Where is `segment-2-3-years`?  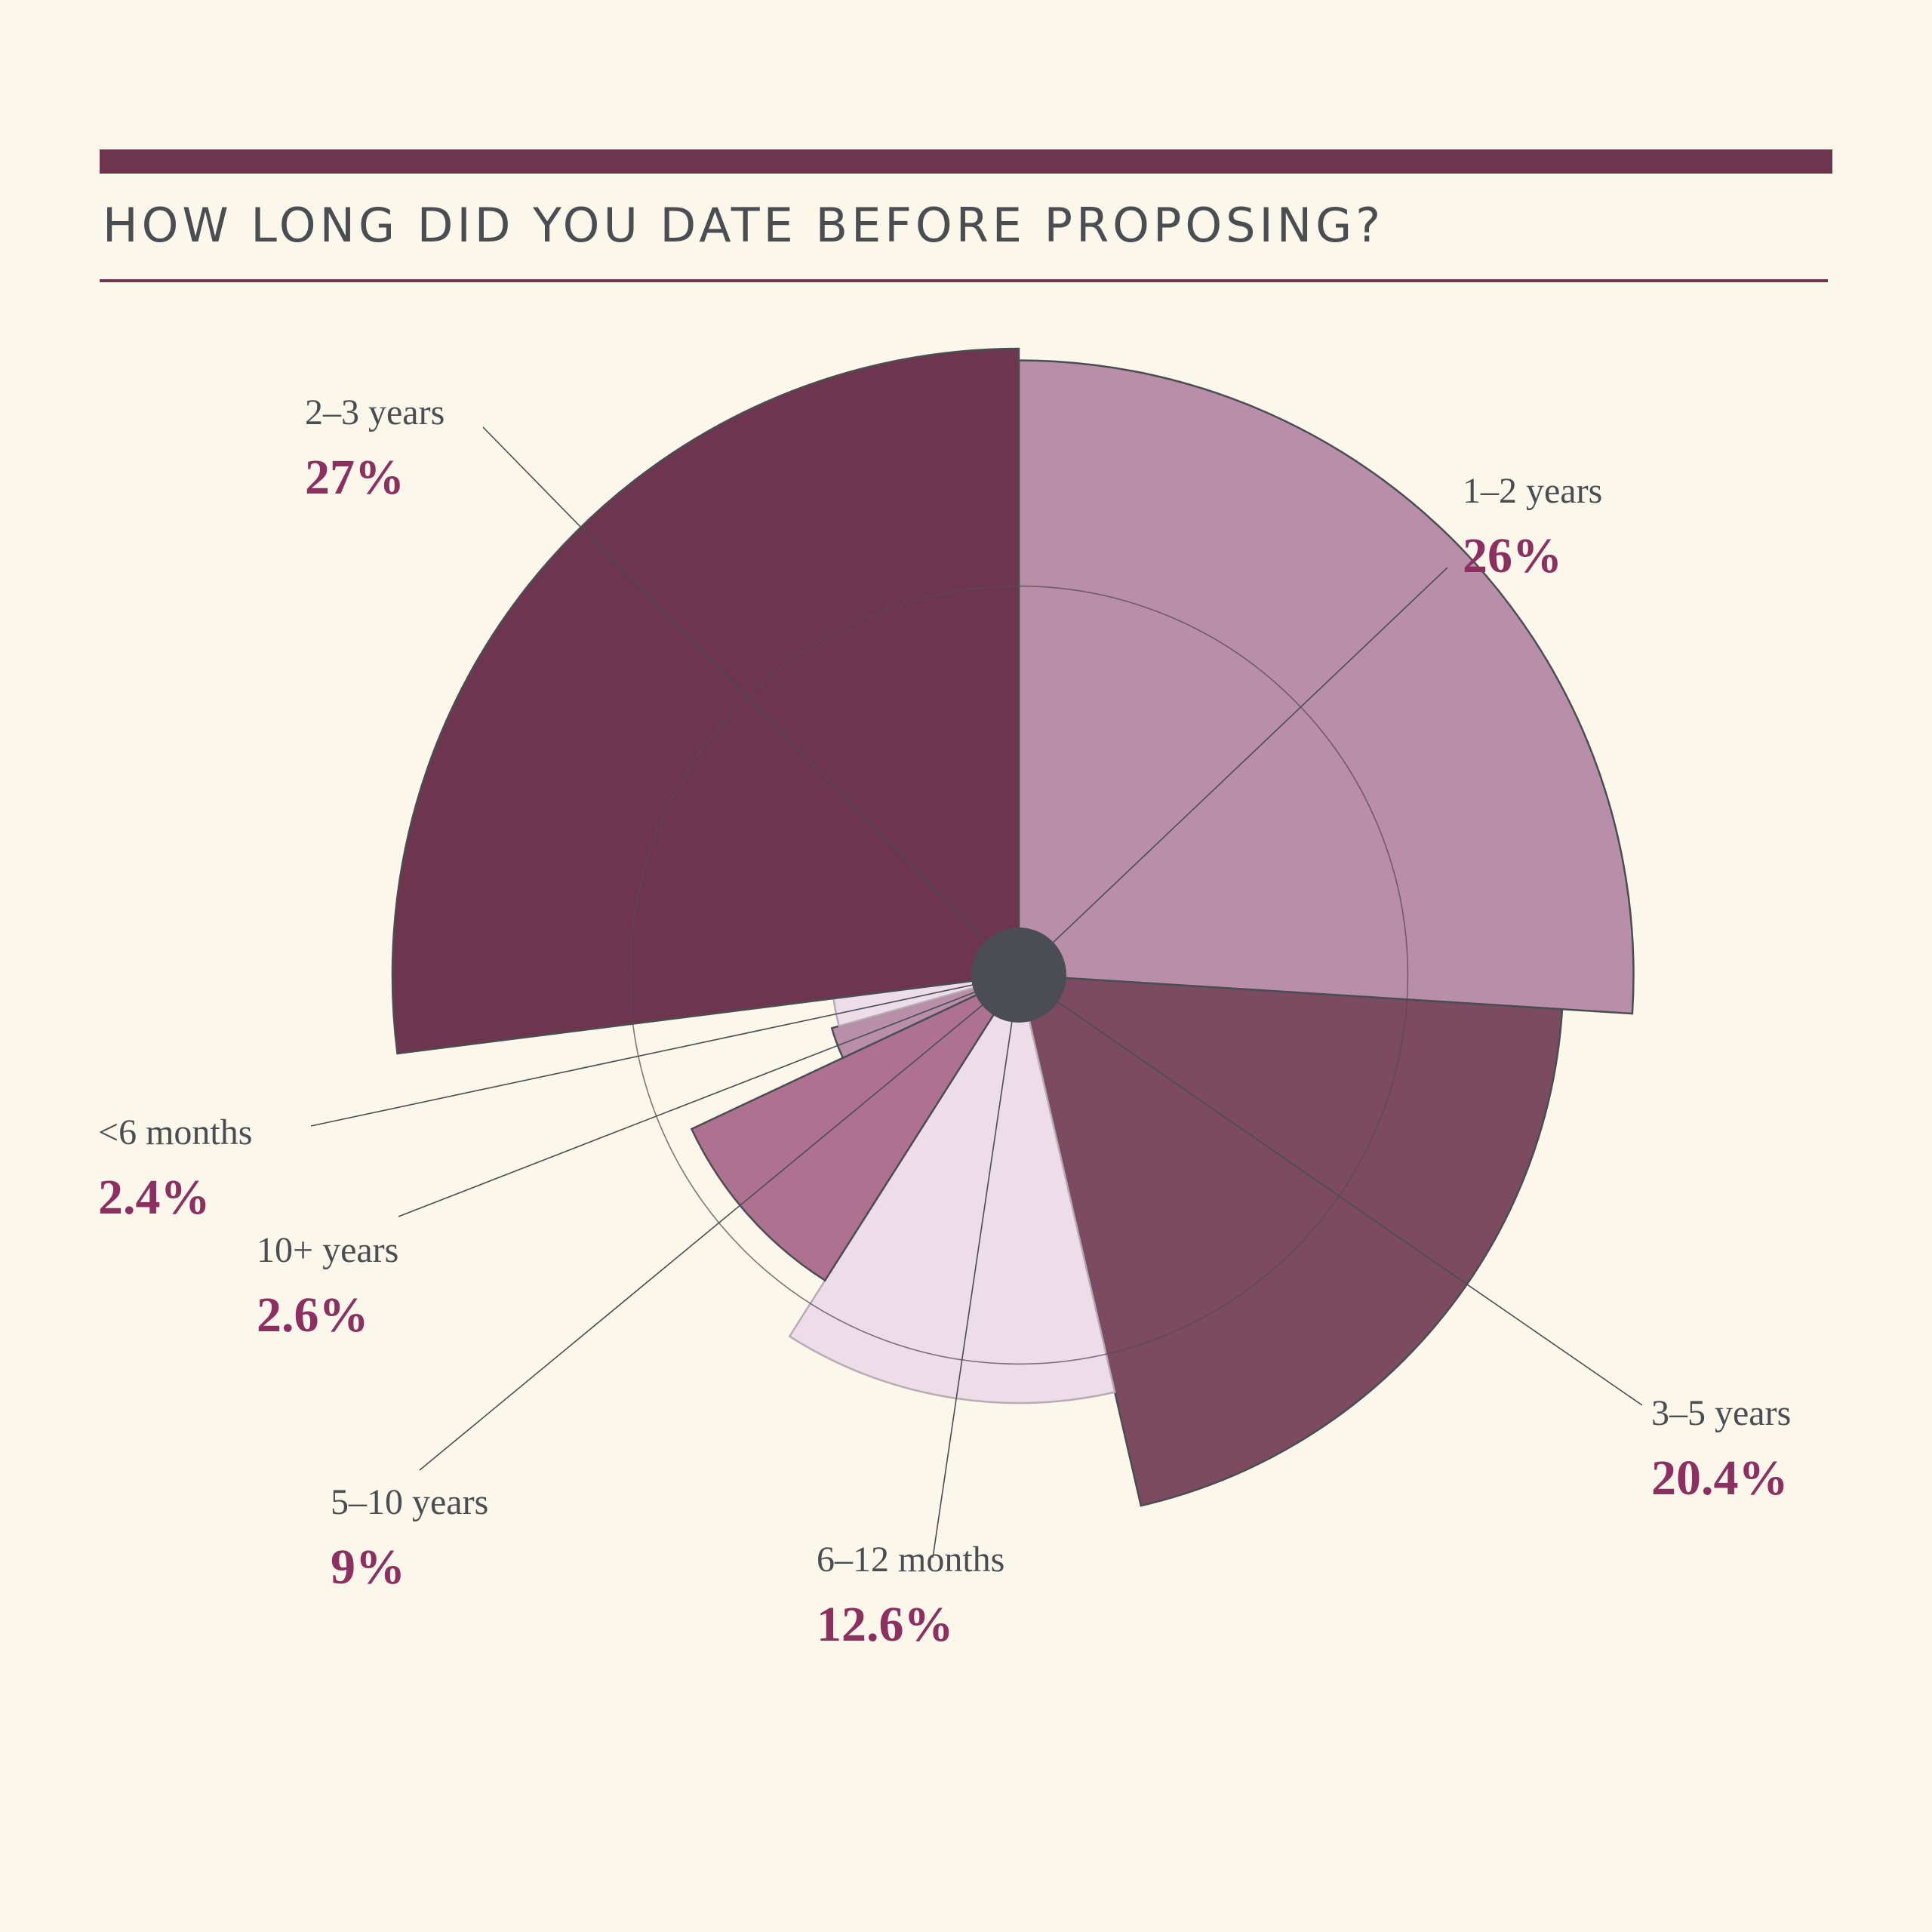 segment-2-3-years is located at coordinates (705, 701).